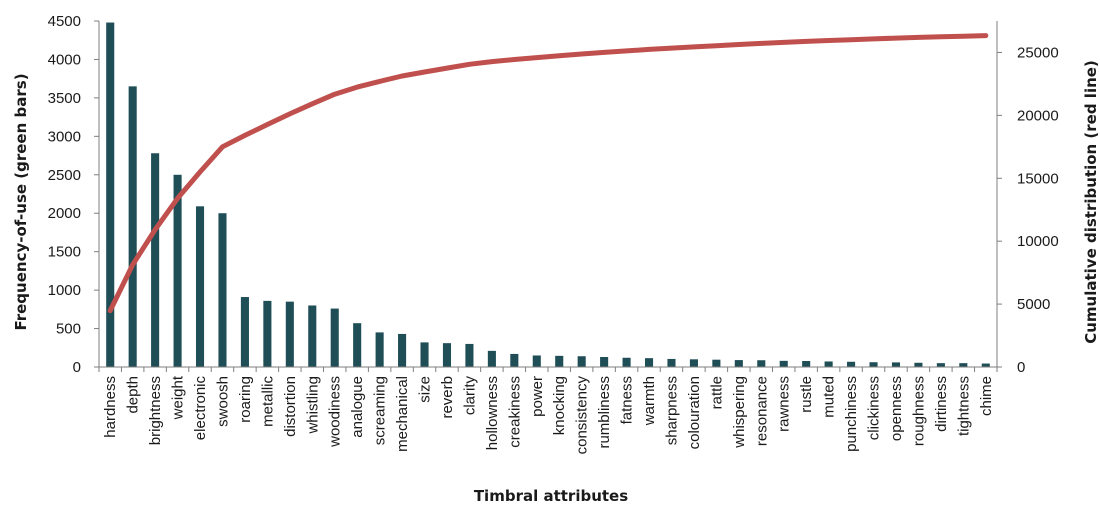  What do you see at coordinates (918, 411) in the screenshot?
I see `category-label-roughness: roughness` at bounding box center [918, 411].